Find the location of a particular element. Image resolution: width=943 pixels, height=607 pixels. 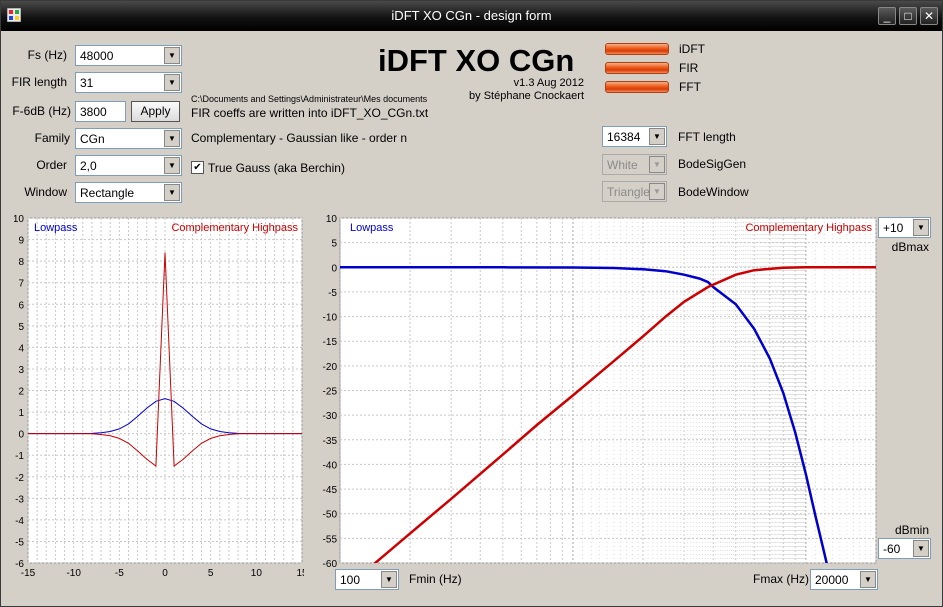

apply-button: Apply is located at coordinates (155, 111).